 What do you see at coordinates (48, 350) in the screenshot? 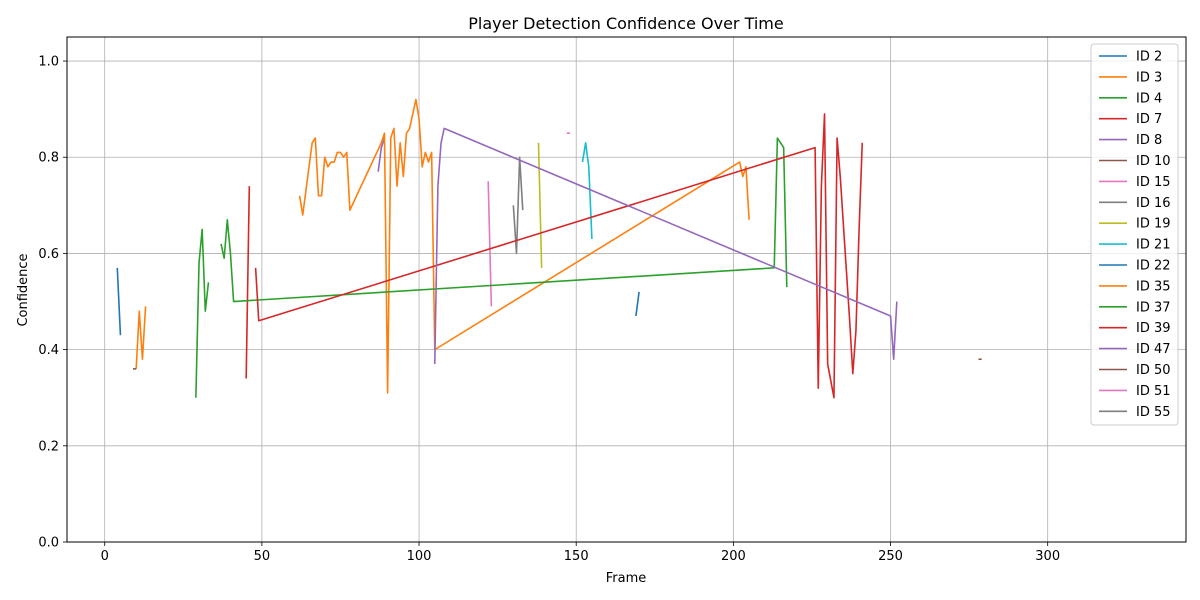
I see `y-tick-label: 0.4` at bounding box center [48, 350].